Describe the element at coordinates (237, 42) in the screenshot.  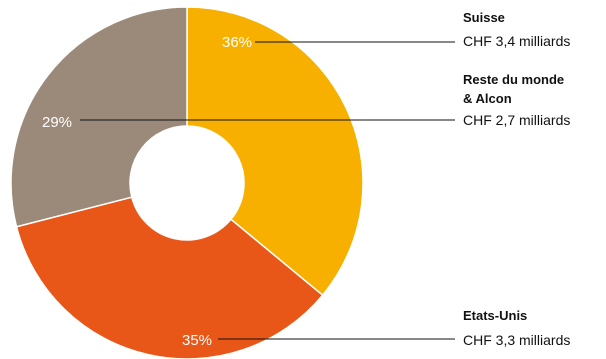
I see `slice-percent-label: 36%` at that location.